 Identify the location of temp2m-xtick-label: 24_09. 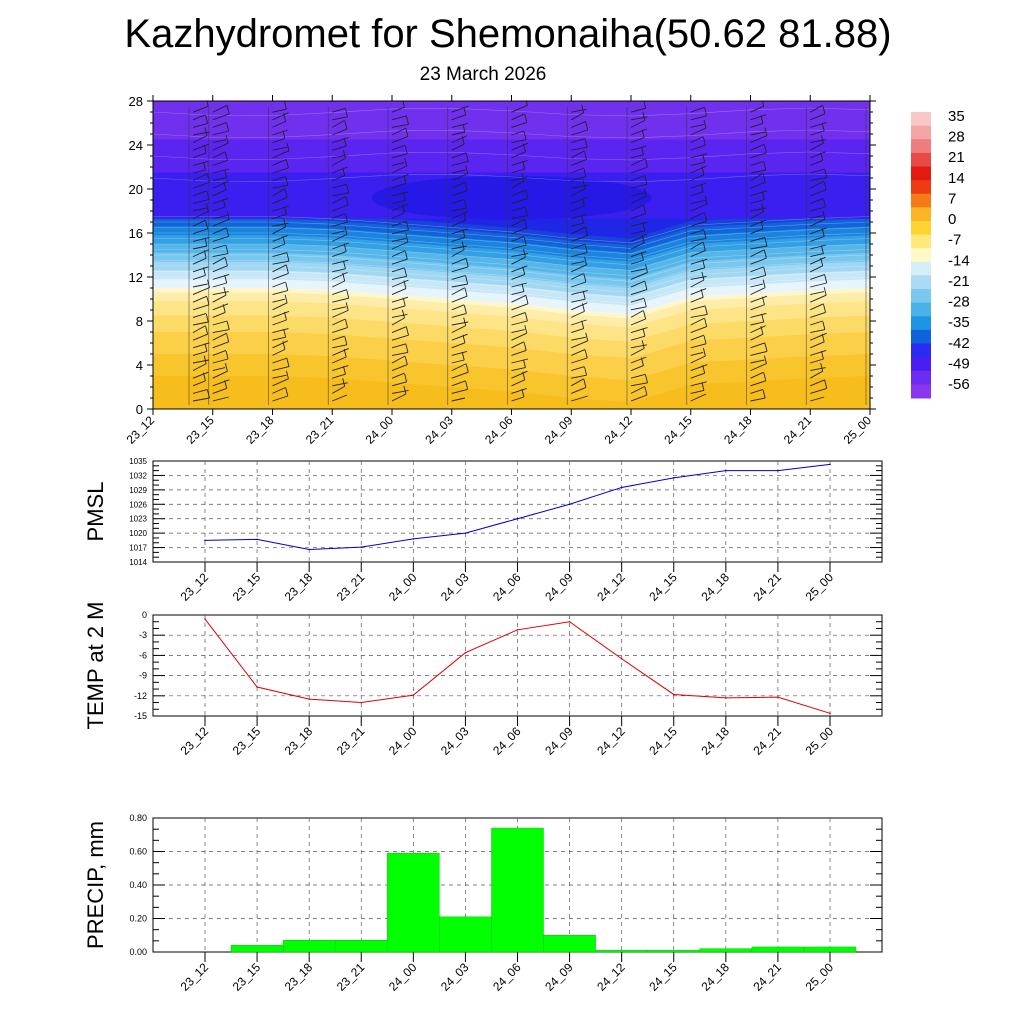
(559, 741).